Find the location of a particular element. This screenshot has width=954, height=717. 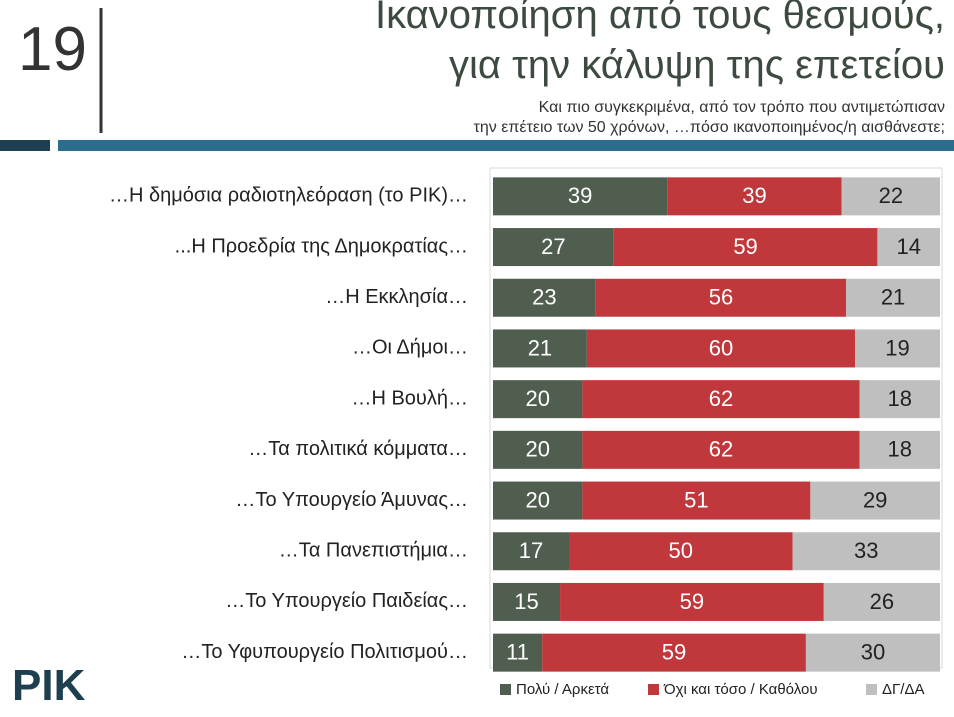

band is located at coordinates (506, 145).